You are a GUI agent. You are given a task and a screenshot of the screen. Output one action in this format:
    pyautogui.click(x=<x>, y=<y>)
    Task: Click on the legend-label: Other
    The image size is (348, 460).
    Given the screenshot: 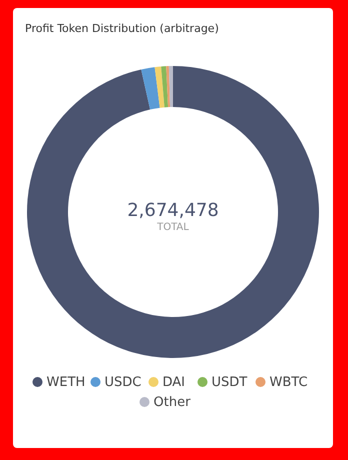 What is the action you would take?
    pyautogui.click(x=173, y=402)
    